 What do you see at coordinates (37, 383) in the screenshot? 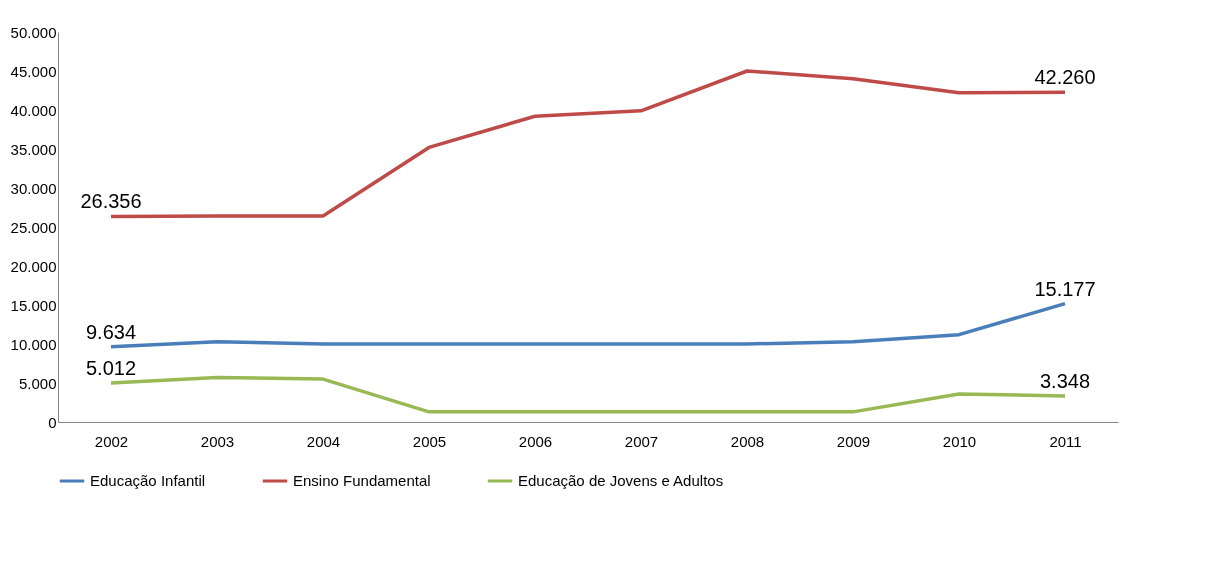
I see `y-tick-label: 5.000` at bounding box center [37, 383].